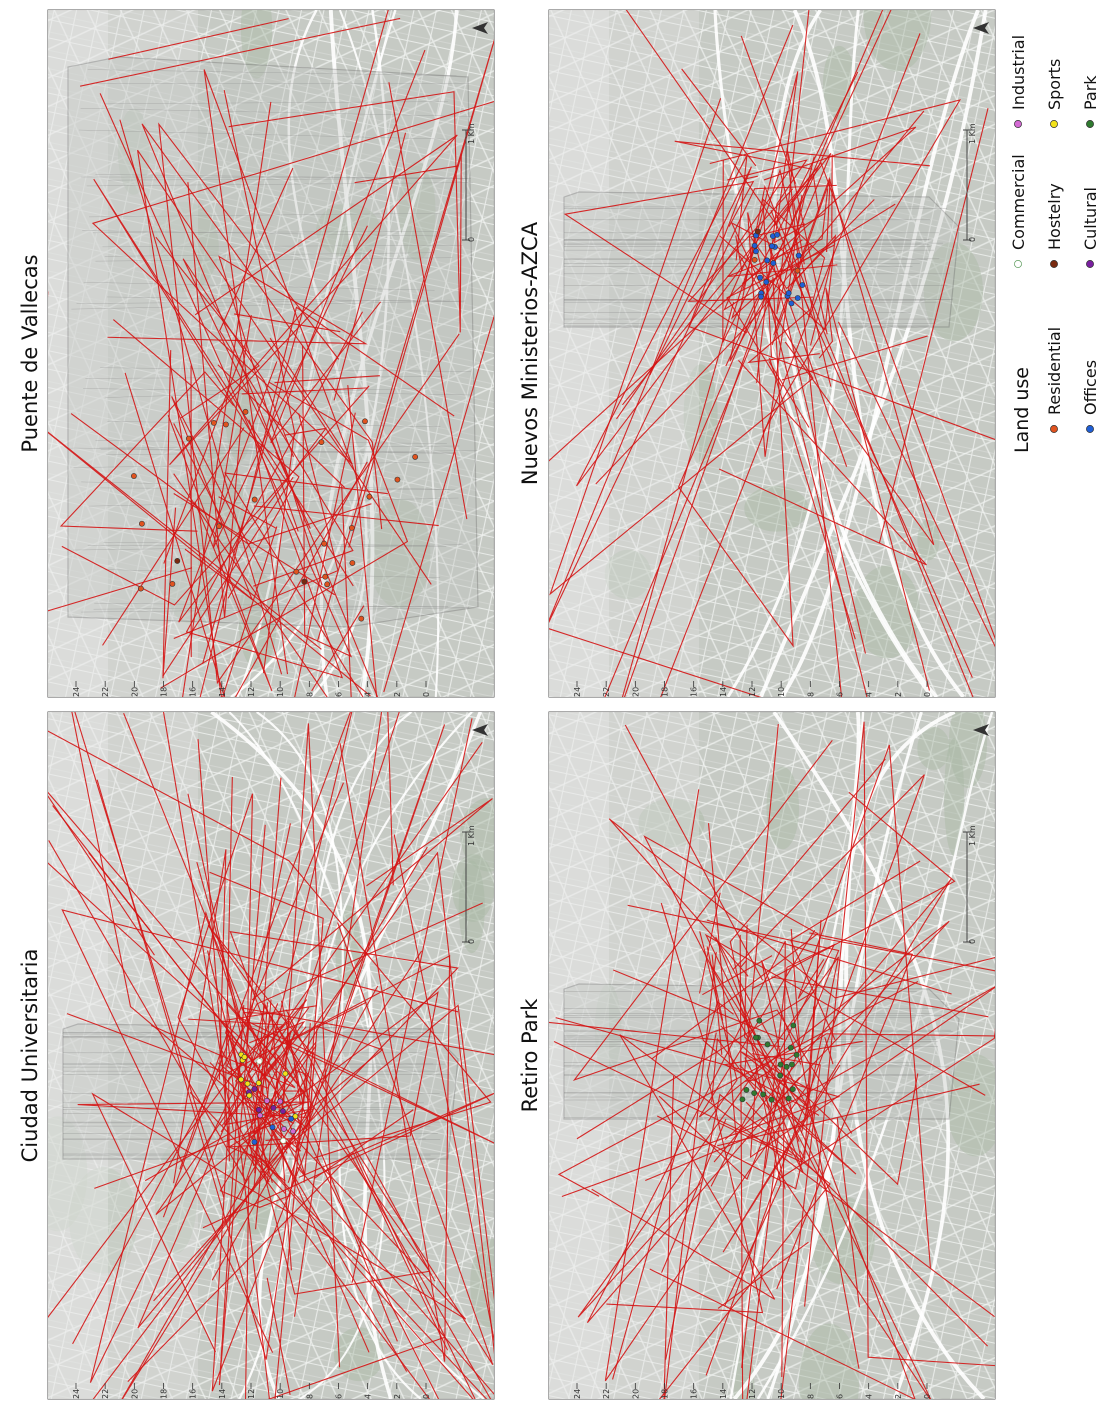 This screenshot has width=1105, height=1407. Describe the element at coordinates (981, 730) in the screenshot. I see `north-arrow-icon` at that location.